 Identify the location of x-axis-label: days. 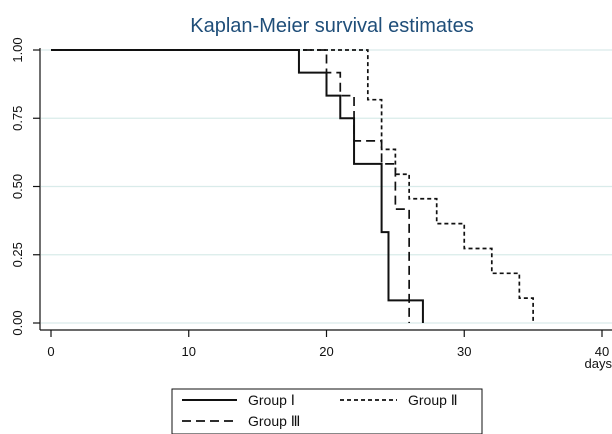
(598, 363).